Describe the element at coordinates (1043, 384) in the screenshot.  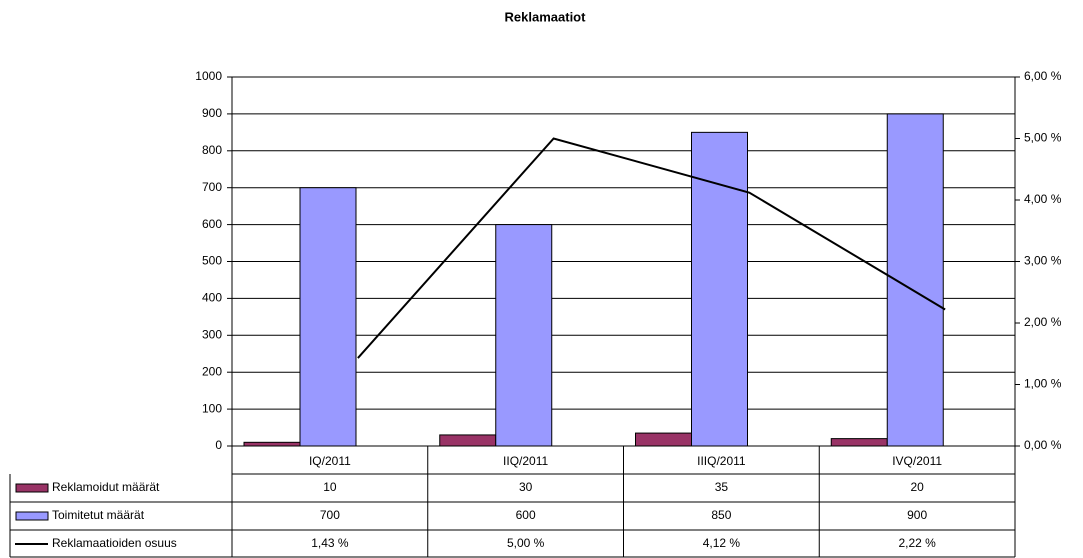
I see `y2-tick-label: 1,00 %` at that location.